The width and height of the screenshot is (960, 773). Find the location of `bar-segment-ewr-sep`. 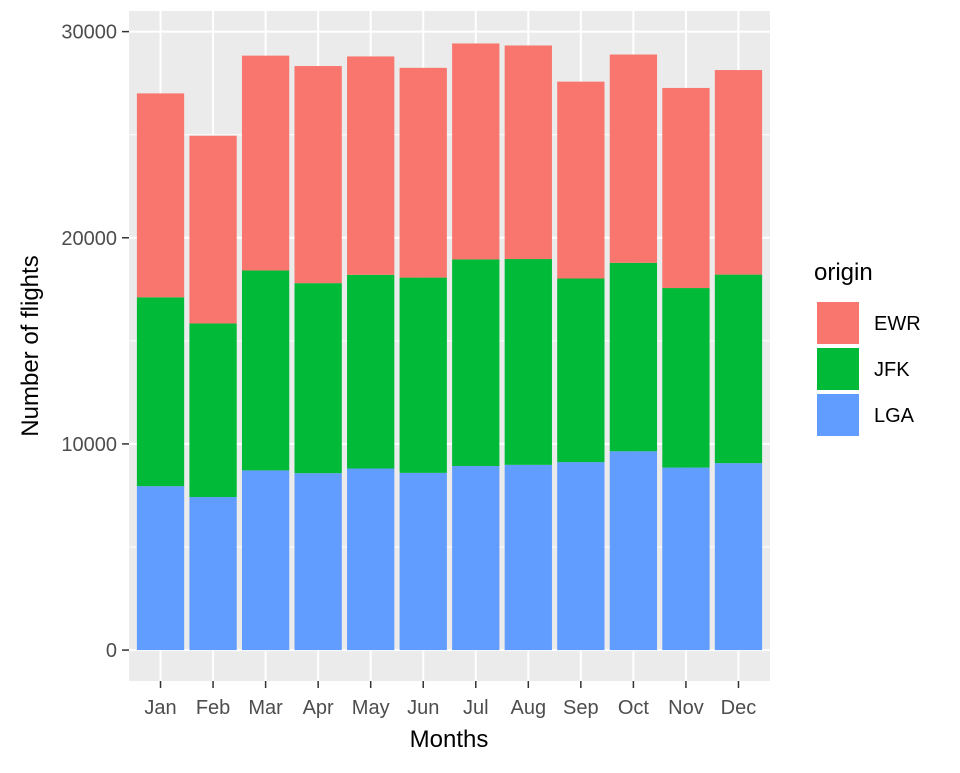

bar-segment-ewr-sep is located at coordinates (581, 180).